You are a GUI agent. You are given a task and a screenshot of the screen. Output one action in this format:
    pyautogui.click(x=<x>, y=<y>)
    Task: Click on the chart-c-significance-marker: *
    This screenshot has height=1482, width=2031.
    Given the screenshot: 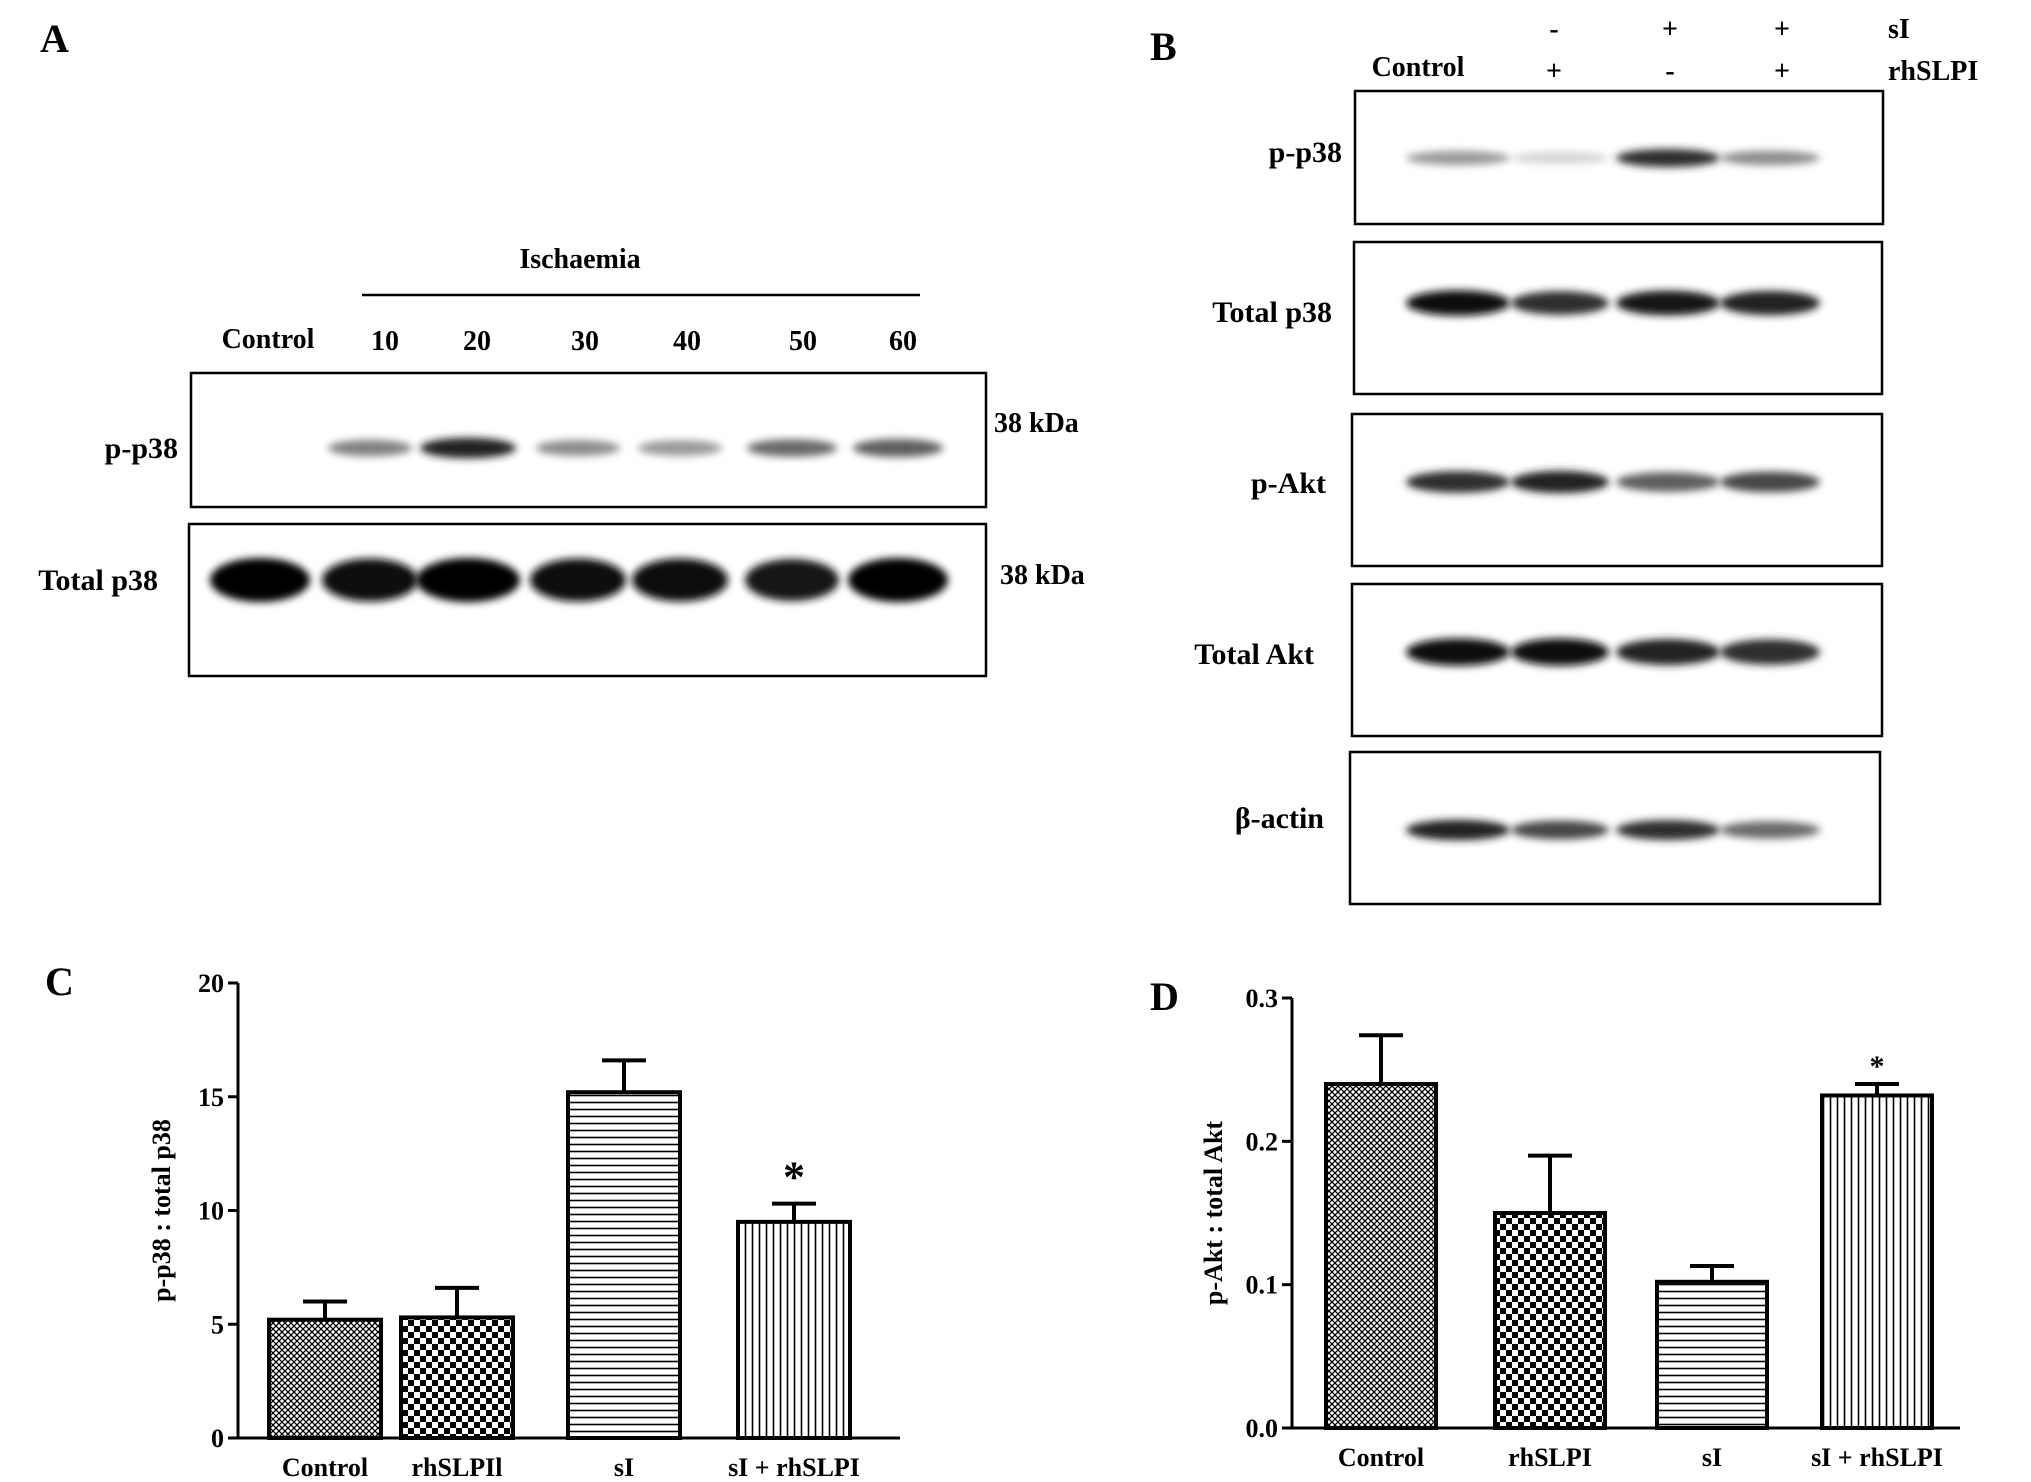 What is the action you would take?
    pyautogui.click(x=794, y=1177)
    